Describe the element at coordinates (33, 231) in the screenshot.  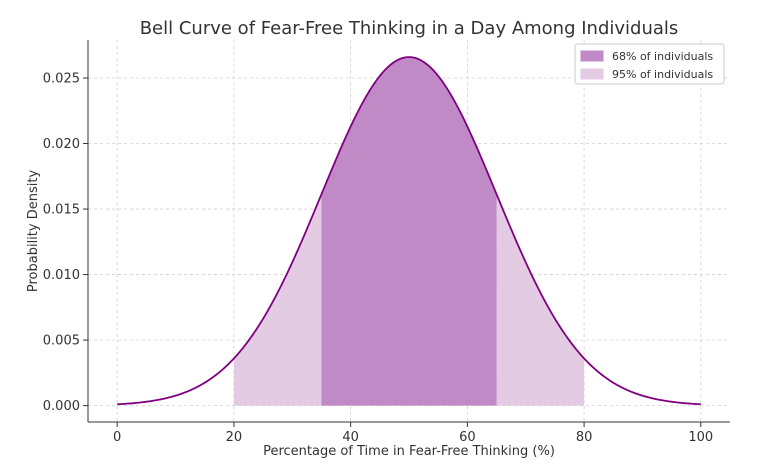
I see `y-axis-label: Probability Density` at that location.